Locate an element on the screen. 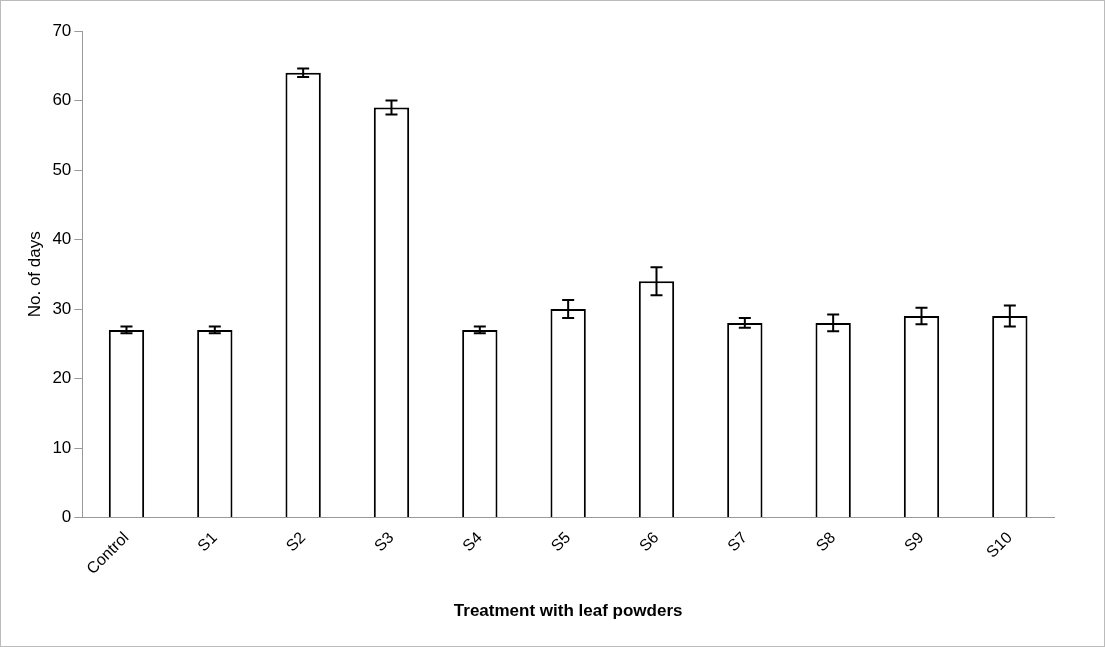 This screenshot has height=647, width=1105. x-tick-label: S10 is located at coordinates (999, 544).